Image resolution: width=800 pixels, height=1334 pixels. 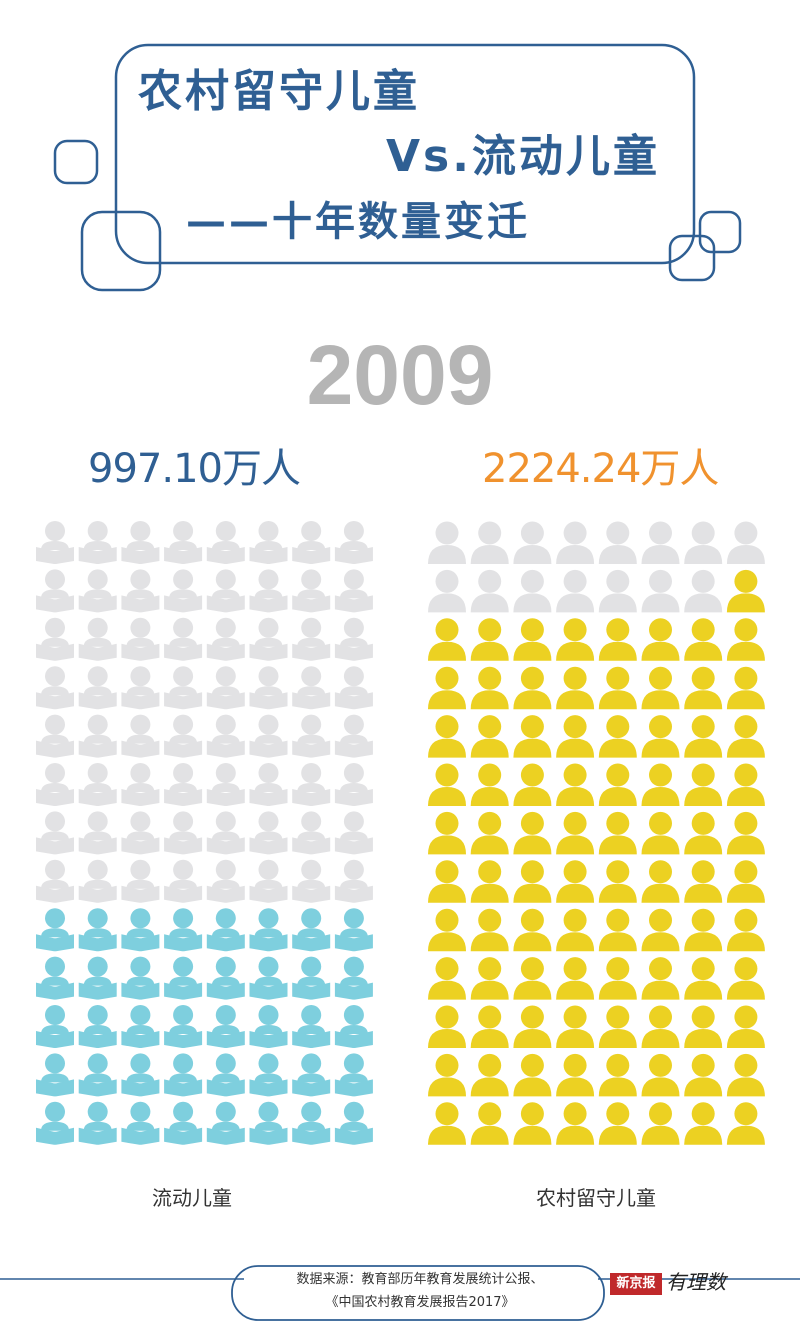 What do you see at coordinates (696, 1282) in the screenshot?
I see `logo-script: 有理数` at bounding box center [696, 1282].